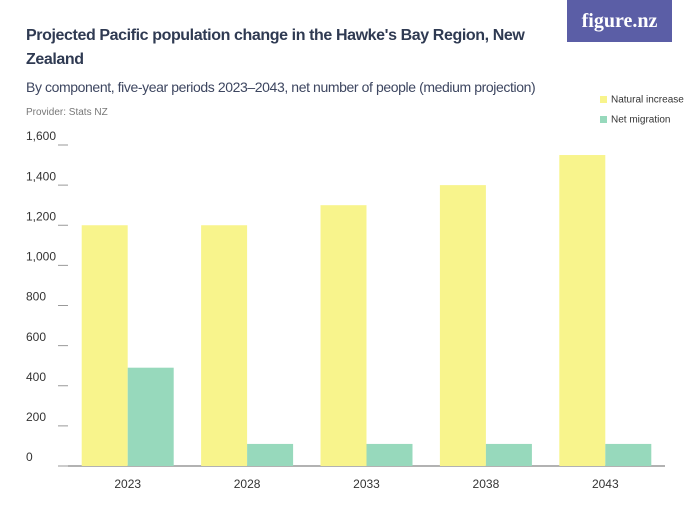 Image resolution: width=700 pixels, height=525 pixels. I want to click on x-tick-label: 2033, so click(366, 484).